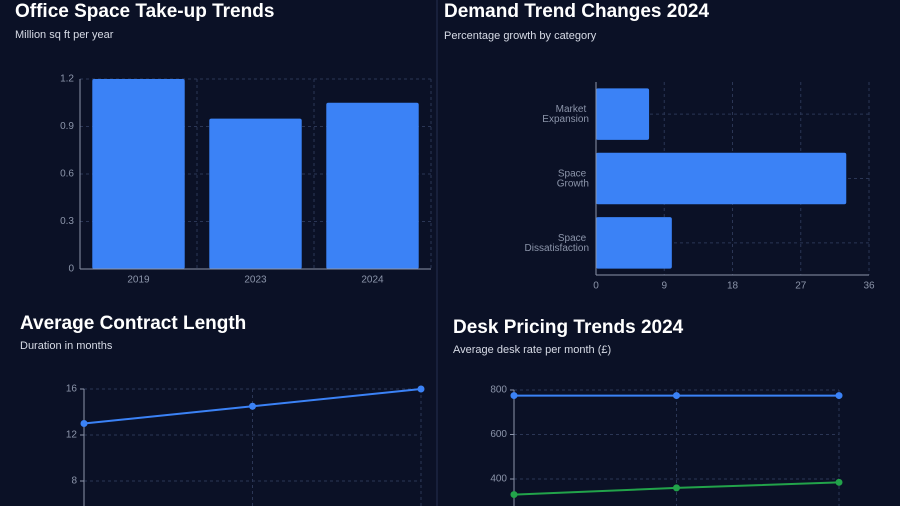  Describe the element at coordinates (372, 280) in the screenshot. I see `x-tick-label: 2024` at that location.